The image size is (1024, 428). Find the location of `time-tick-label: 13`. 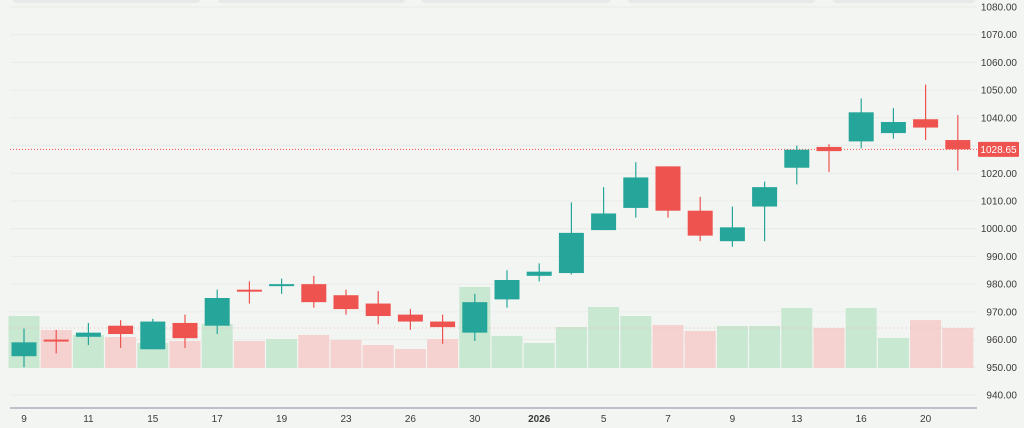

time-tick-label: 13 is located at coordinates (797, 419).